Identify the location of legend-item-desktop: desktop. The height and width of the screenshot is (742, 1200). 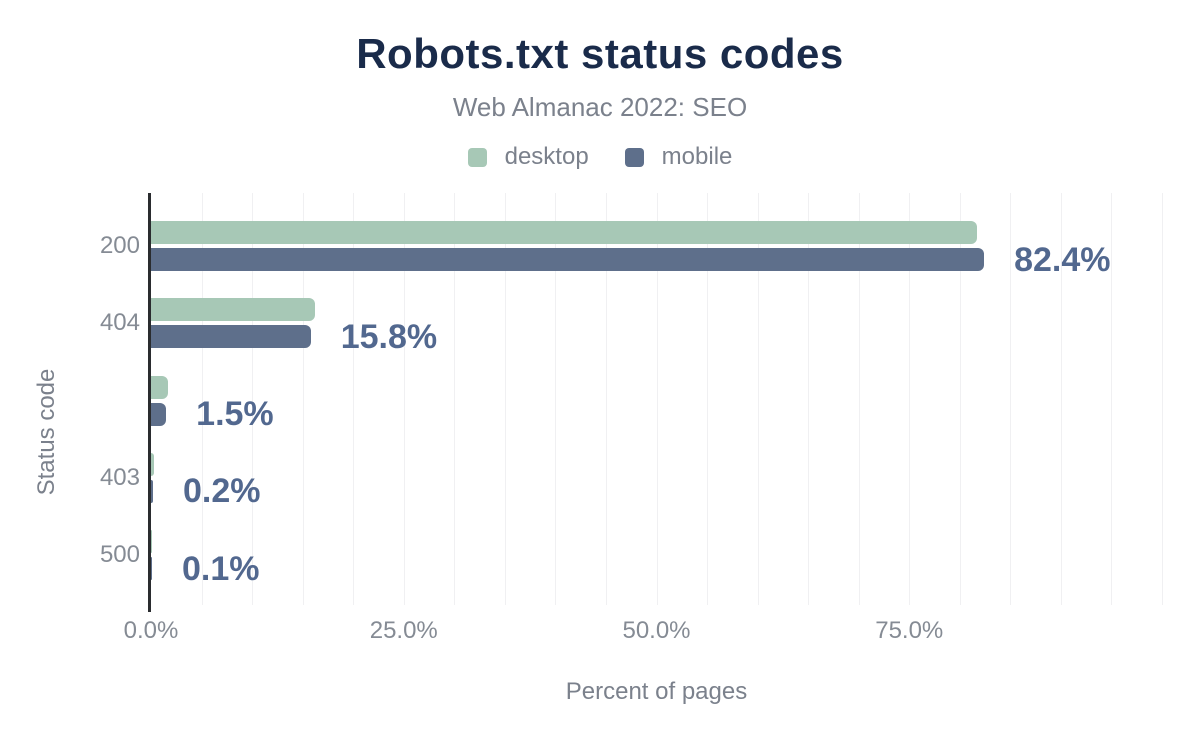
(528, 157).